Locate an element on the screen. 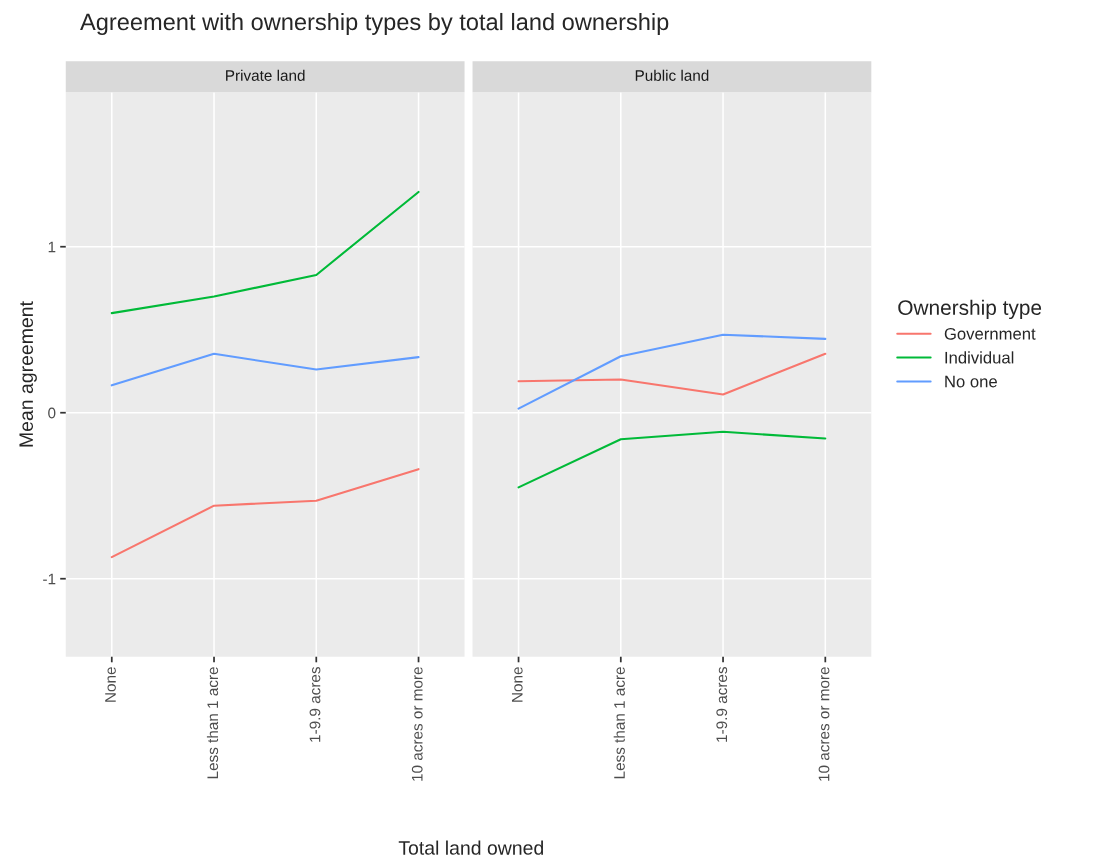 The height and width of the screenshot is (863, 1096). y-tick-label: 1 is located at coordinates (52, 247).